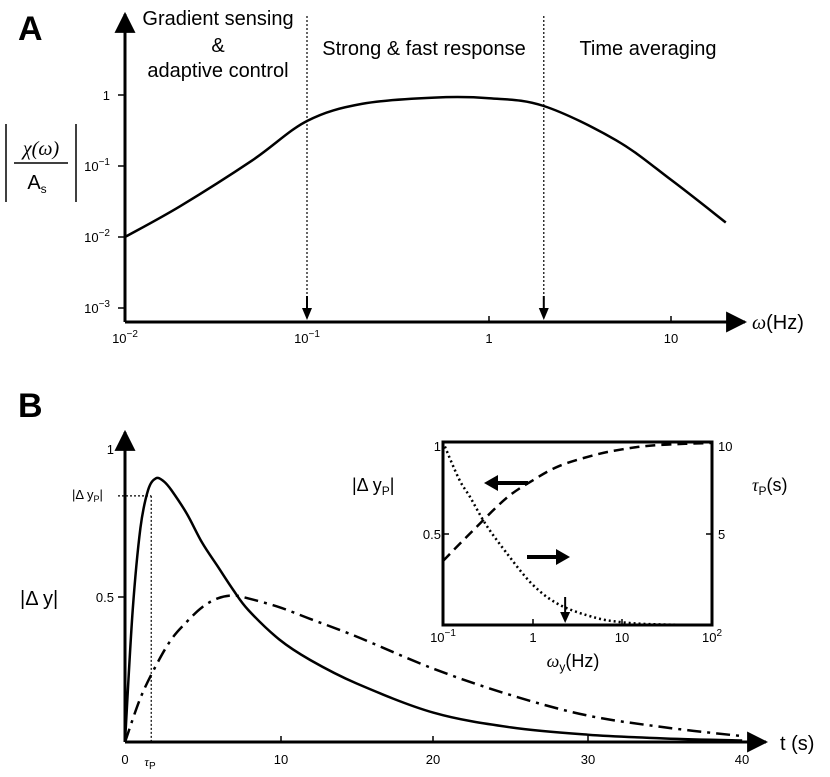 Image resolution: width=830 pixels, height=777 pixels. What do you see at coordinates (97, 165) in the screenshot?
I see `panel-a-y-tick-label-2: 10⁻¹` at bounding box center [97, 165].